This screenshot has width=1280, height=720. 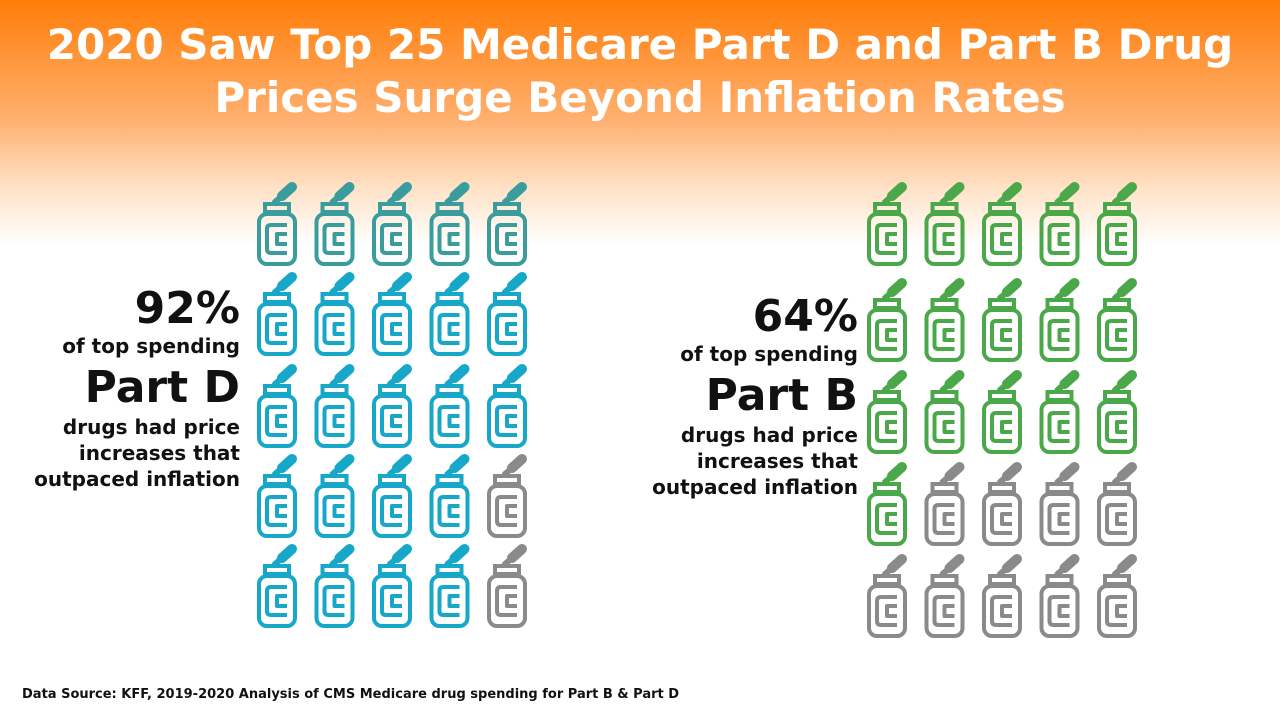 What do you see at coordinates (507, 406) in the screenshot?
I see `part-d-icon-r3-c5` at bounding box center [507, 406].